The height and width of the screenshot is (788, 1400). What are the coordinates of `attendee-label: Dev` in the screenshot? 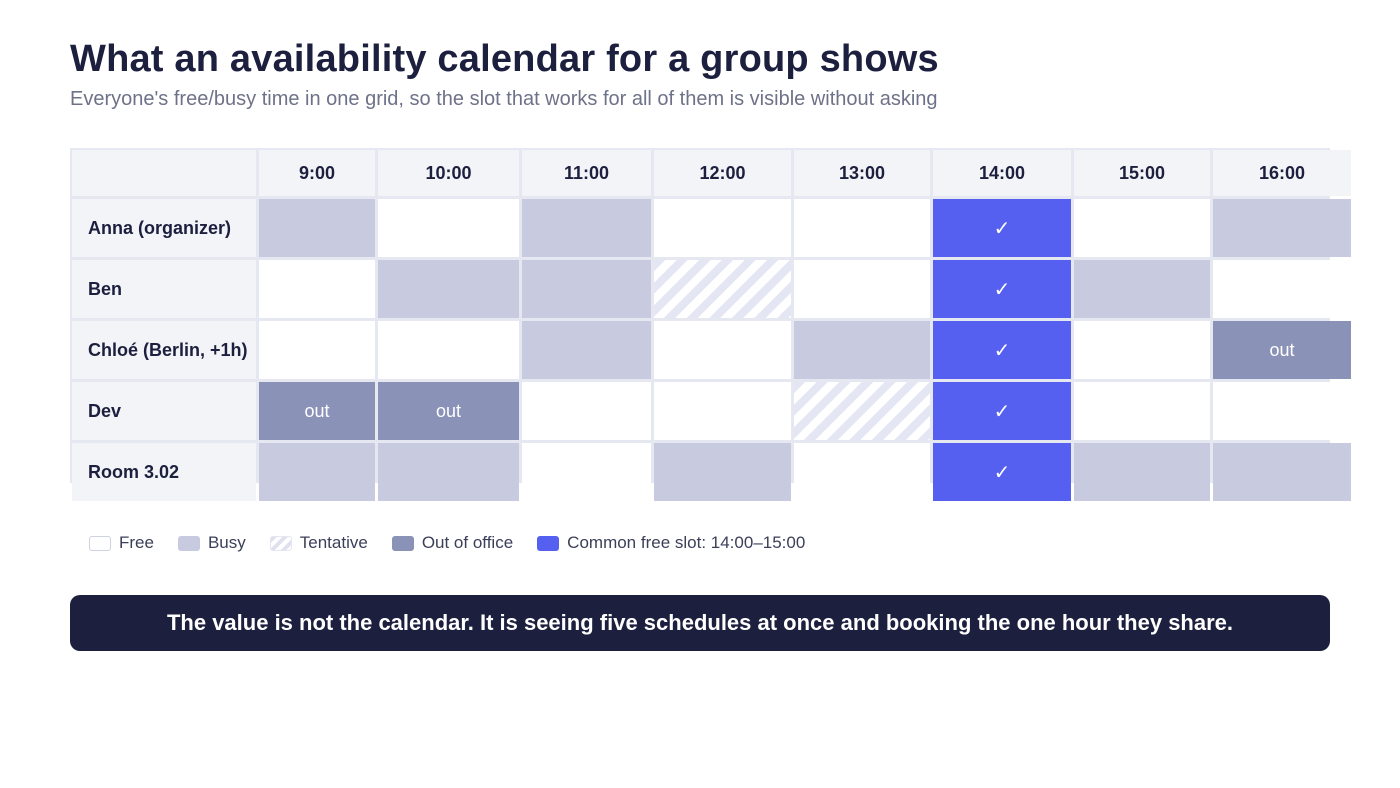 It's located at (164, 411).